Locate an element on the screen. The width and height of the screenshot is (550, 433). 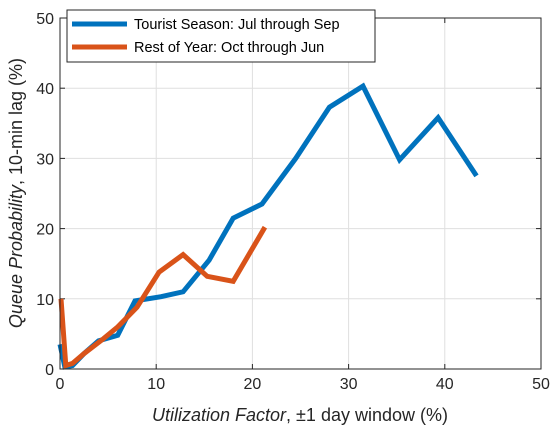
y-tick-label: 0 is located at coordinates (49, 370).